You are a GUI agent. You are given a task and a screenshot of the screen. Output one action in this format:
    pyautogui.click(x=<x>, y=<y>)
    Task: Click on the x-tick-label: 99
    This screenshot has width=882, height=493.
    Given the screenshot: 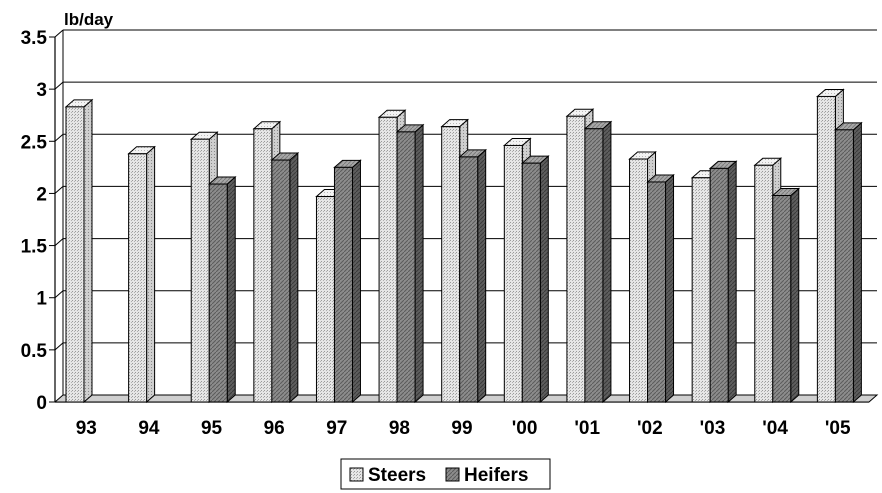 What is the action you would take?
    pyautogui.click(x=461, y=428)
    